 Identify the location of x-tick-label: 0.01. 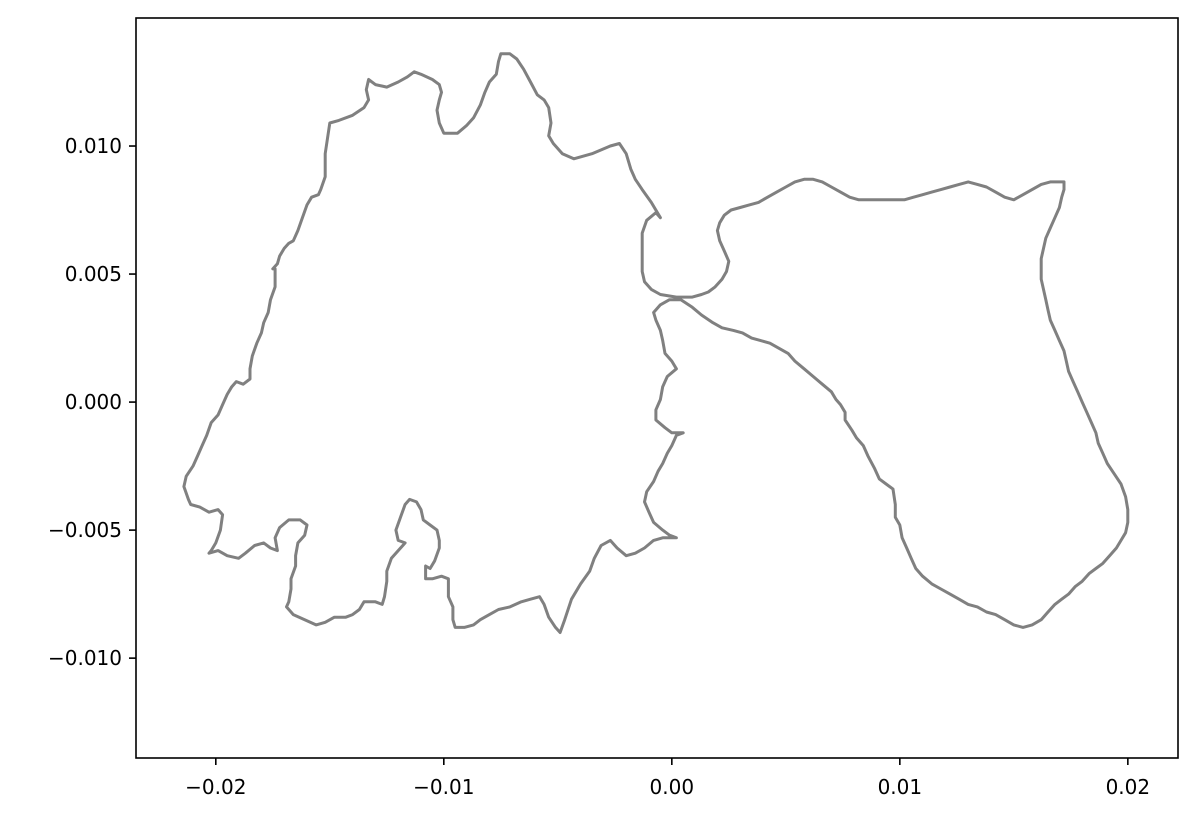
(900, 787).